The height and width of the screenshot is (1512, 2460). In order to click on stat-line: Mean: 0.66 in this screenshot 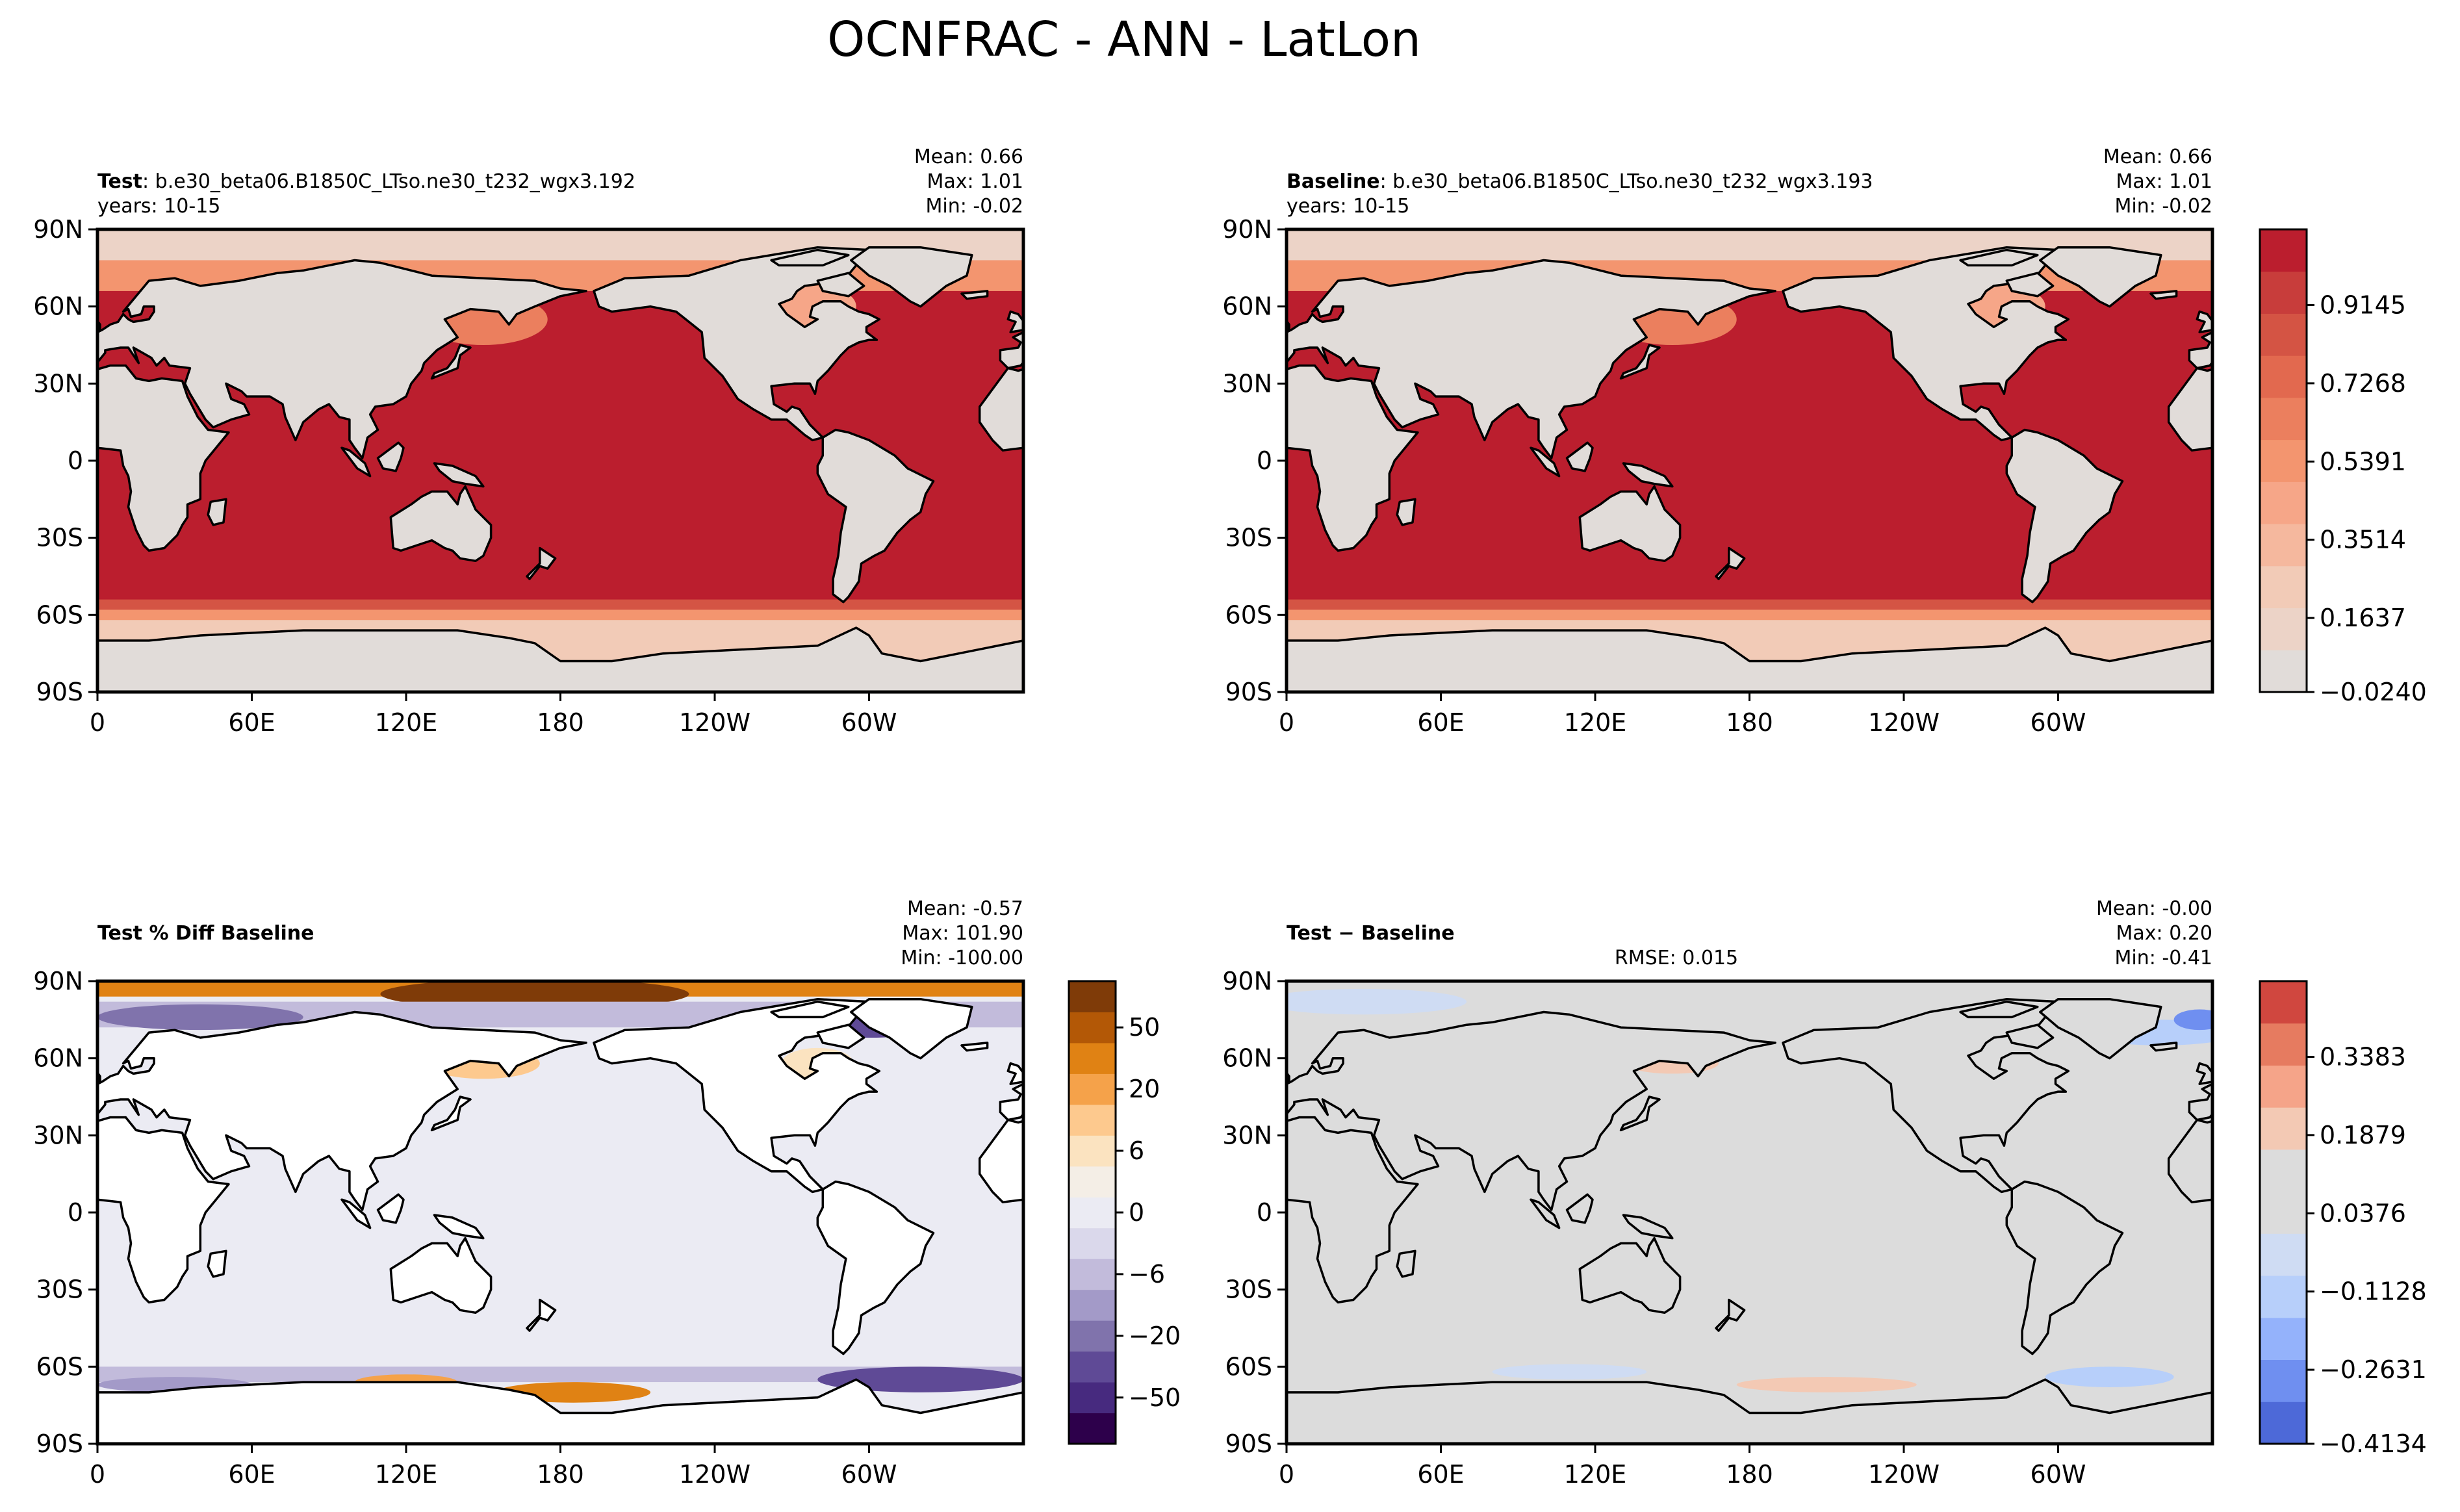, I will do `click(968, 157)`.